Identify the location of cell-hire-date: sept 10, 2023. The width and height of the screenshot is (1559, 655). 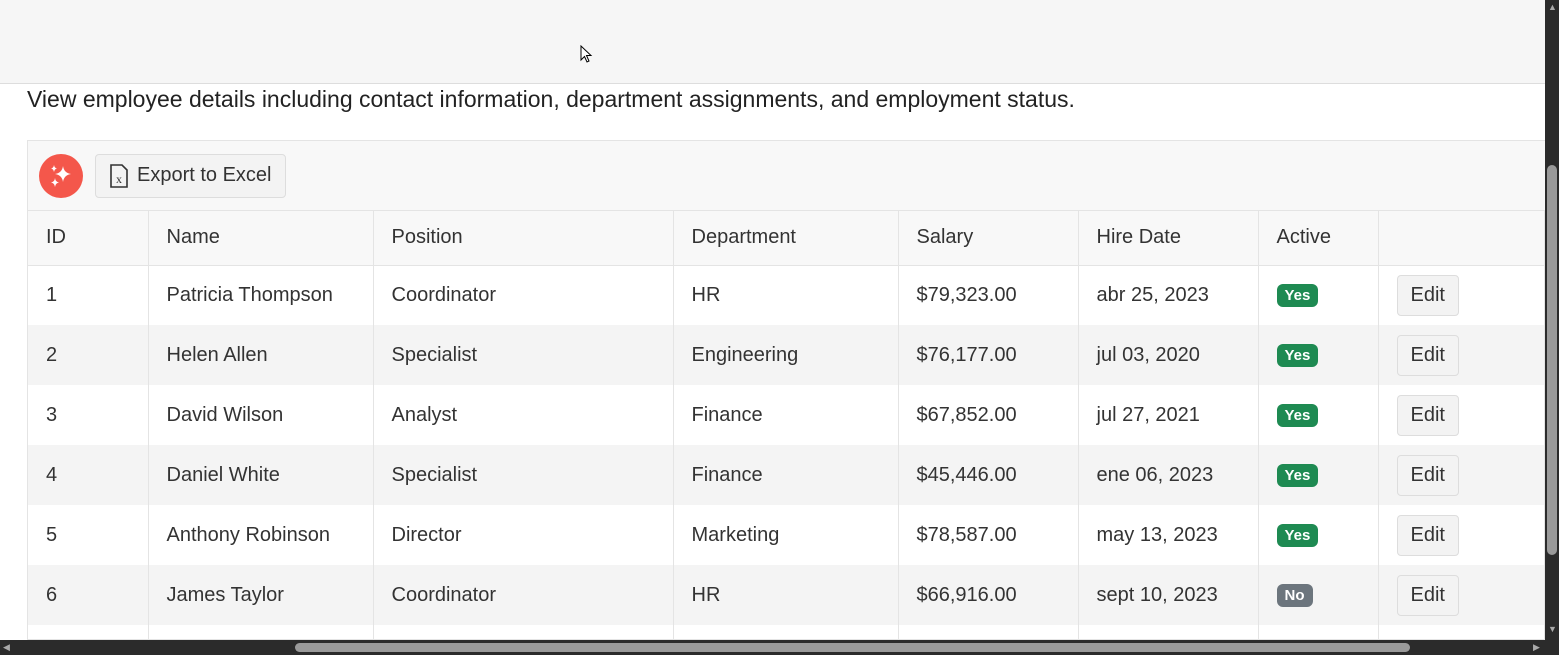
(1168, 595).